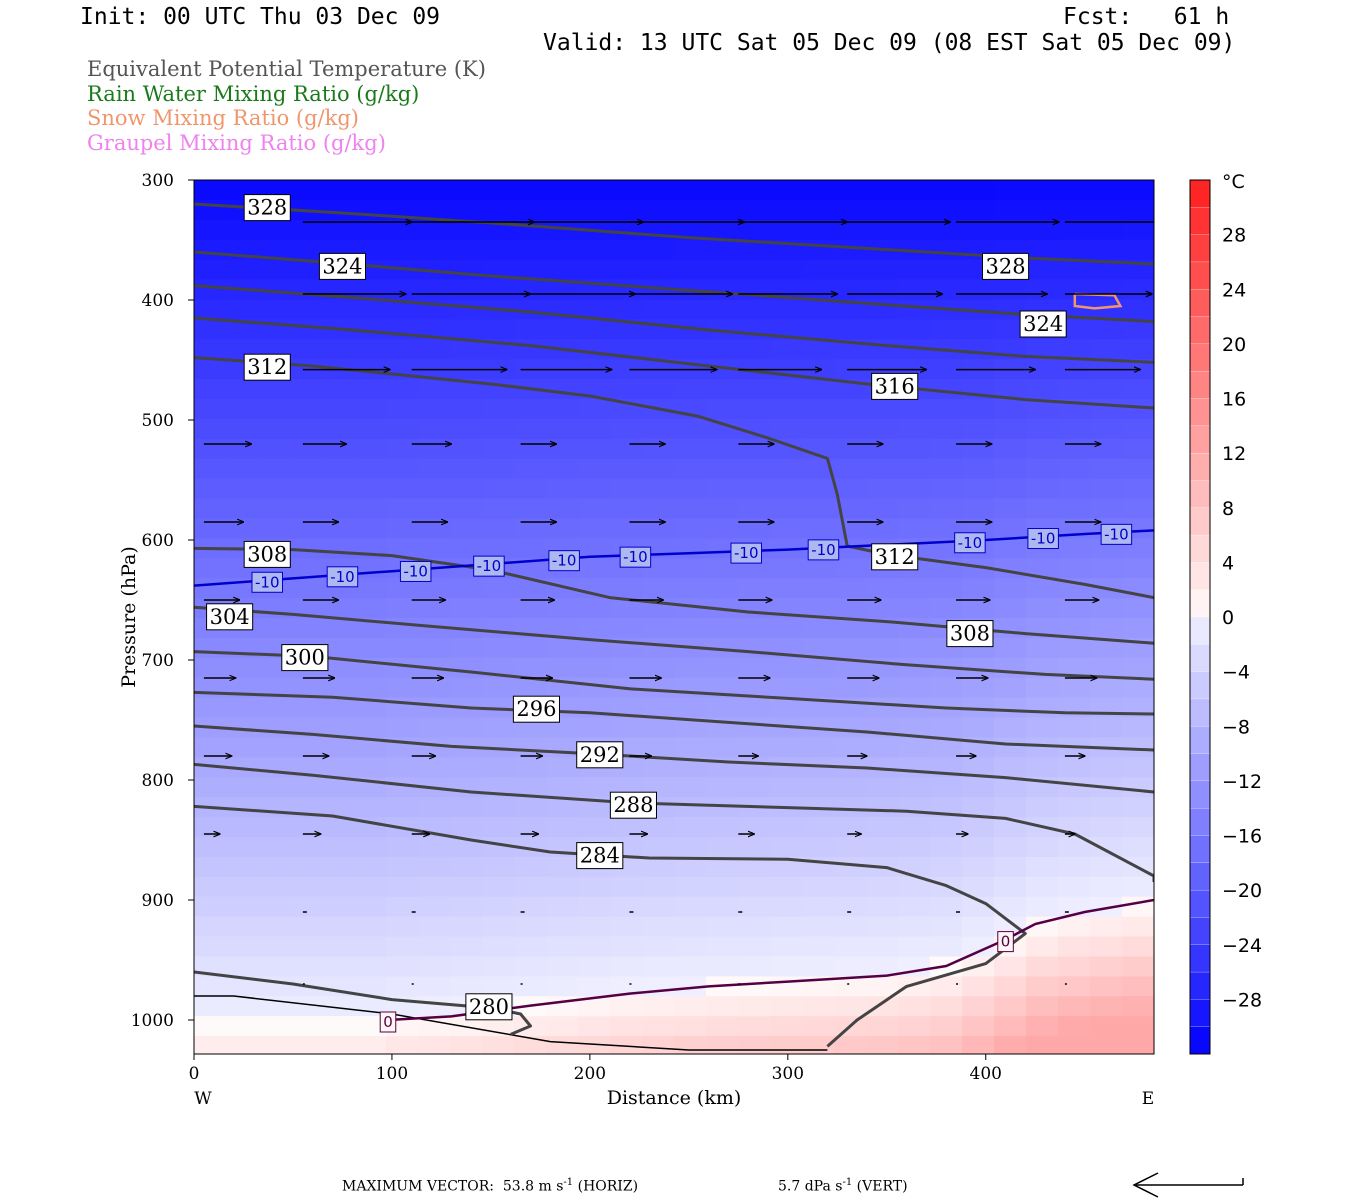 Image resolution: width=1350 pixels, height=1200 pixels. Describe the element at coordinates (895, 557) in the screenshot. I see `theta-e-label-312-box` at that location.